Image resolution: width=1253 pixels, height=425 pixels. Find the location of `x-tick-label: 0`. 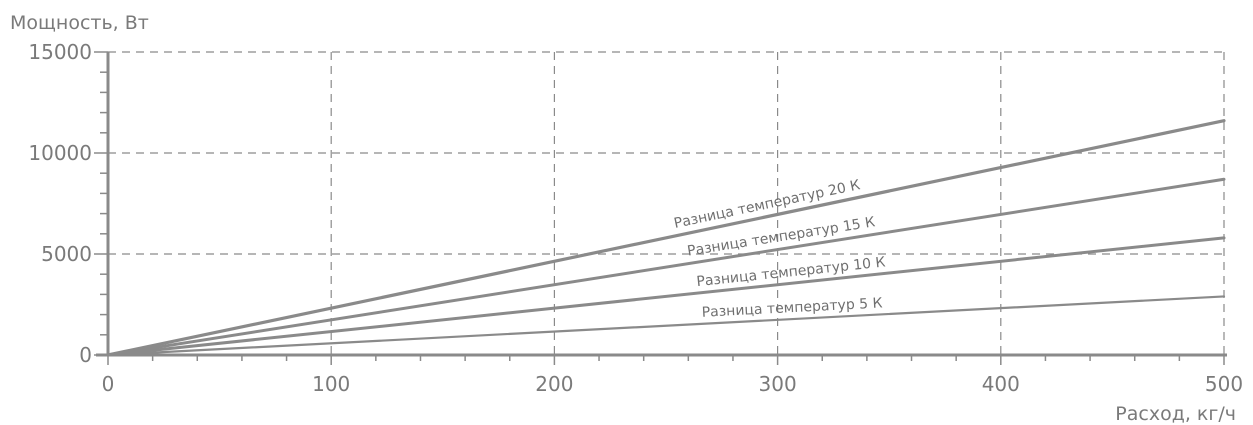

x-tick-label: 0 is located at coordinates (108, 384).